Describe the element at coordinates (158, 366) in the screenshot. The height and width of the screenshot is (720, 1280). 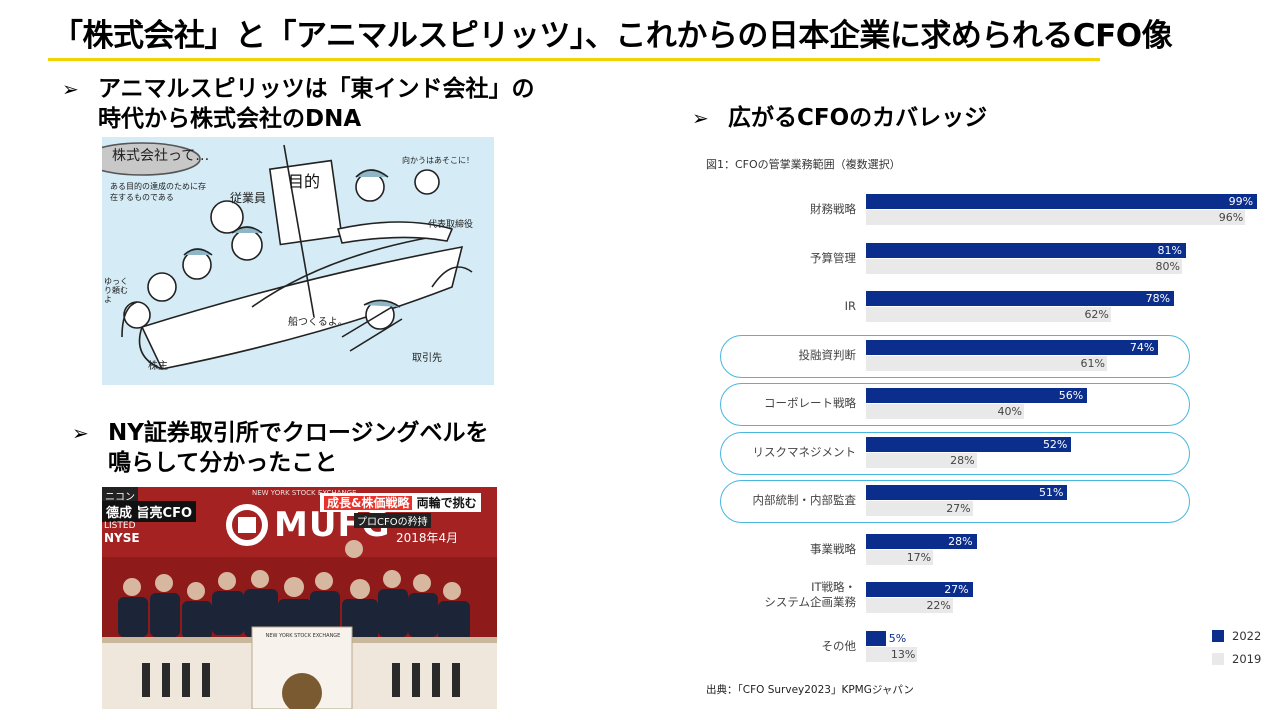
I see `sketch-shareholder: 株主` at that location.